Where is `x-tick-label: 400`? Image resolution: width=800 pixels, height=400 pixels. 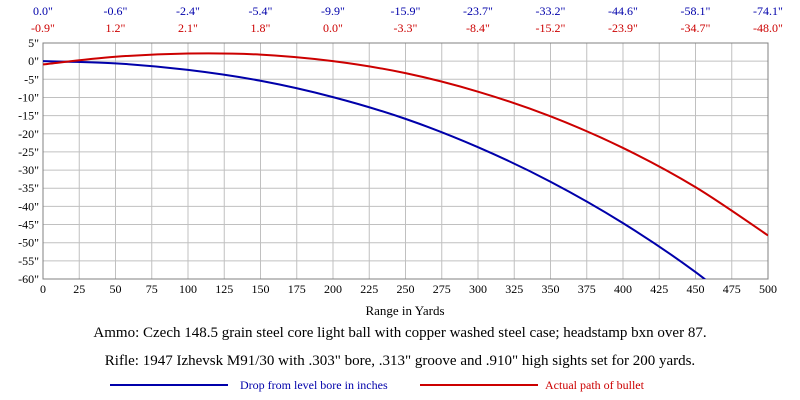 x-tick-label: 400 is located at coordinates (623, 289).